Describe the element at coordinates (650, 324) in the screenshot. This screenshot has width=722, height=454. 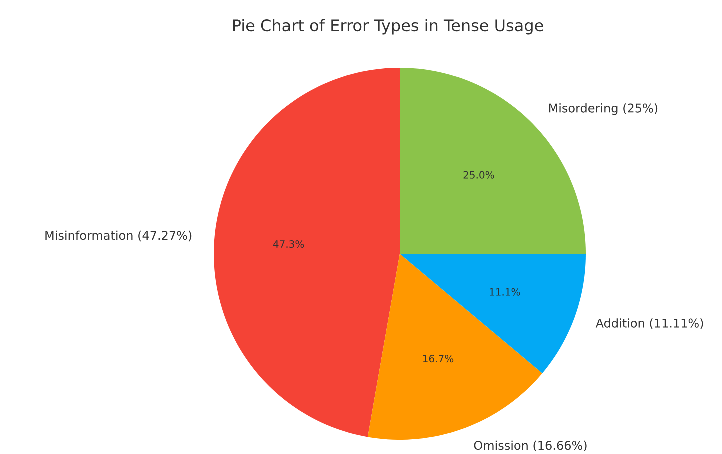
I see `slice-label: Addition (11.11%)` at that location.